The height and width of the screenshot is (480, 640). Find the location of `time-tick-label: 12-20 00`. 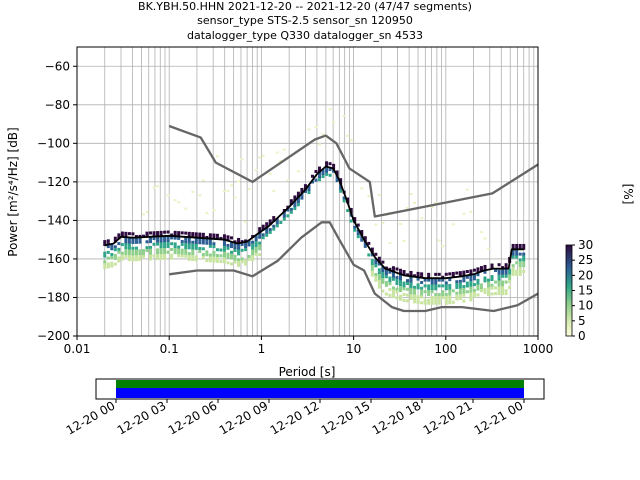

time-tick-label: 12-20 00 is located at coordinates (91, 417).